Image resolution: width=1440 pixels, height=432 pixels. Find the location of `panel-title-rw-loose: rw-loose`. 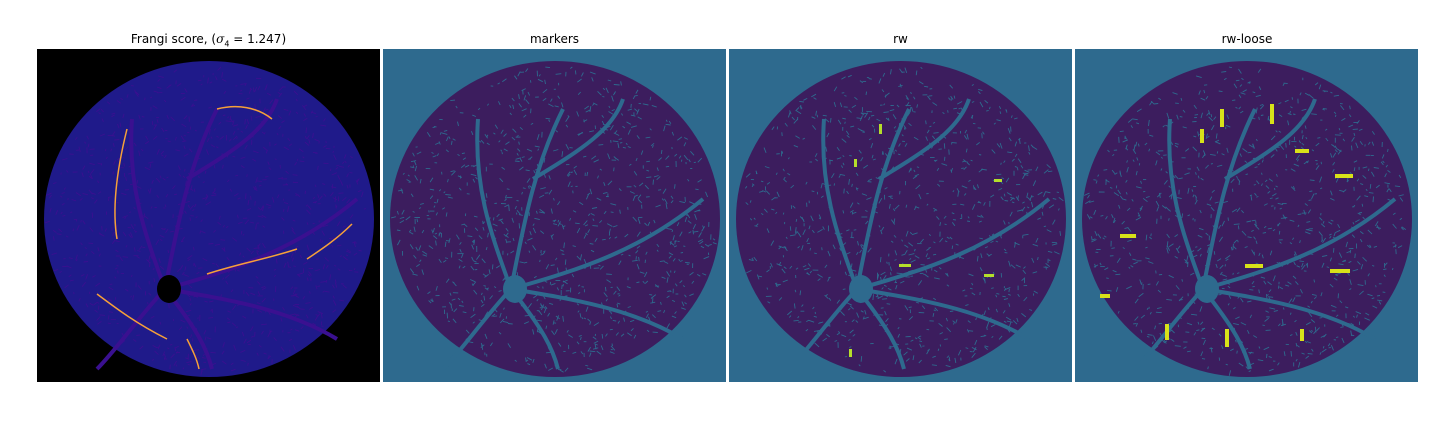

panel-title-rw-loose: rw-loose is located at coordinates (1247, 39).